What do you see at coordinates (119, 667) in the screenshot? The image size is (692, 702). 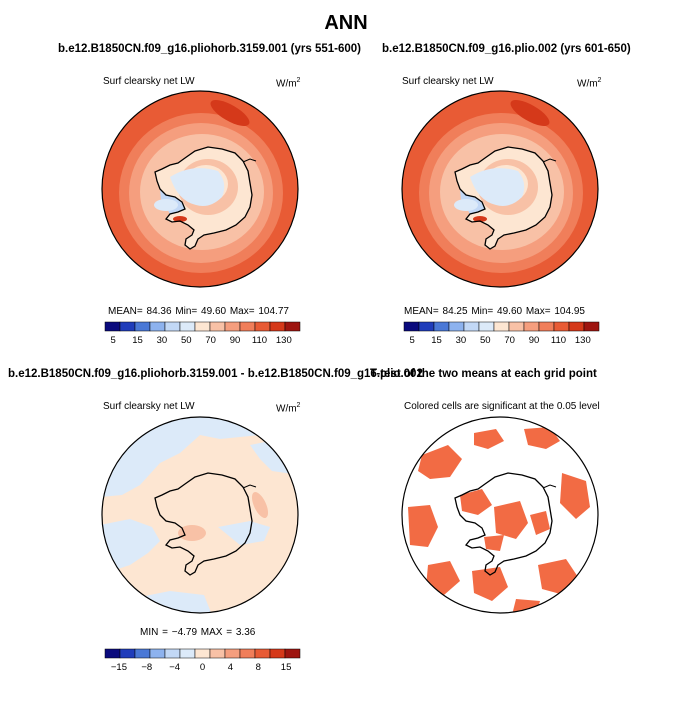 I see `colorbar-tick-label: −15` at bounding box center [119, 667].